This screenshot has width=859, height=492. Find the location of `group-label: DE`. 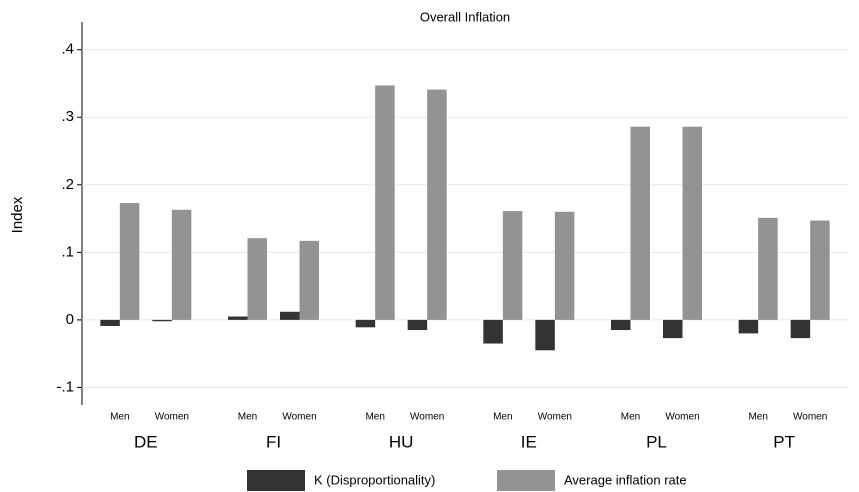

group-label: DE is located at coordinates (146, 441).